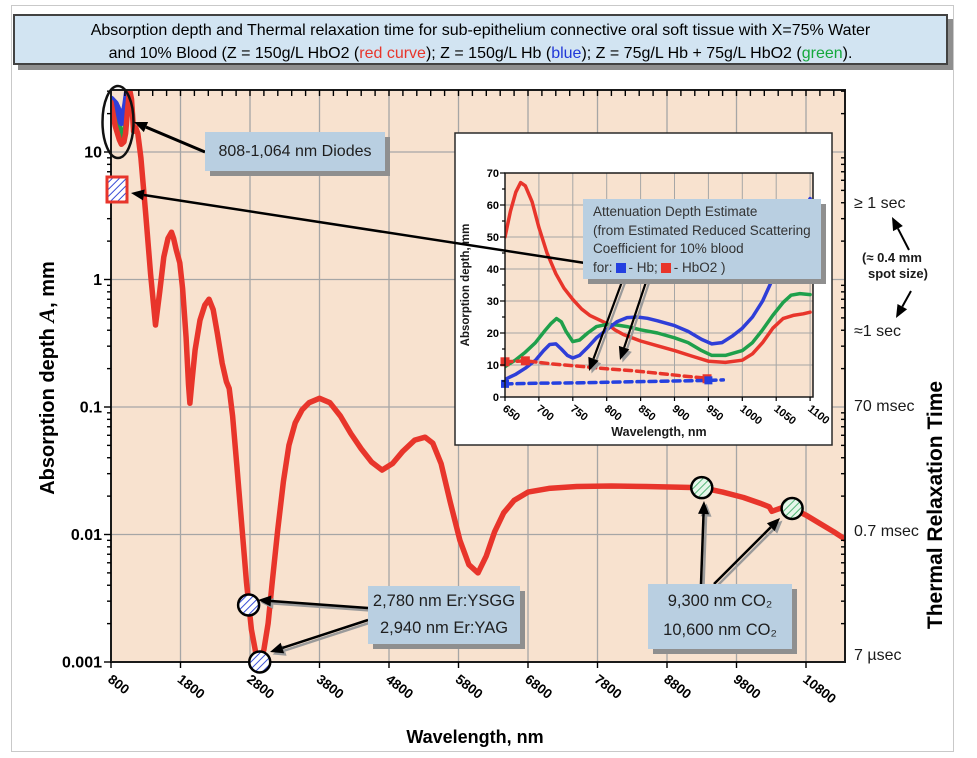  What do you see at coordinates (658, 432) in the screenshot?
I see `inset-x-axis-title: Wavelength, nm` at bounding box center [658, 432].